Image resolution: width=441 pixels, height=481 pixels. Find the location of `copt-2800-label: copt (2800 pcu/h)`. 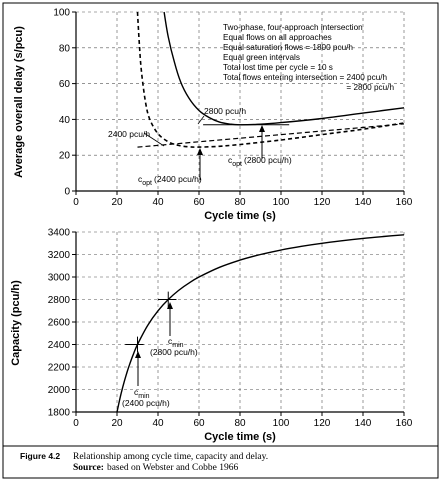

copt-2800-label: copt (2800 pcu/h) is located at coordinates (260, 161).